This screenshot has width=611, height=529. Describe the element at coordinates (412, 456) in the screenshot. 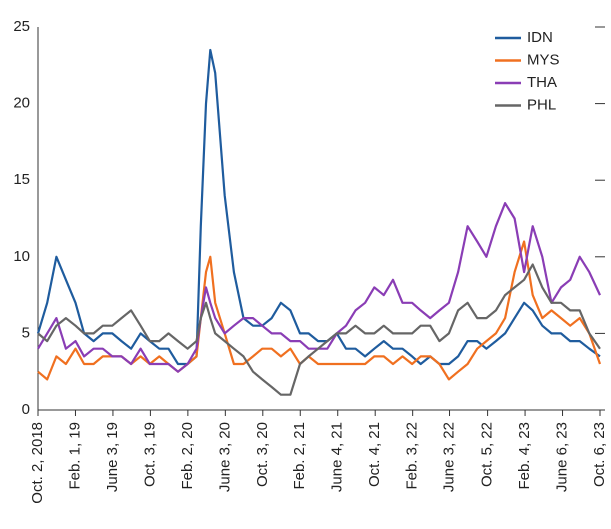

I see `x-tick-label: Feb. 3, 22` at that location.